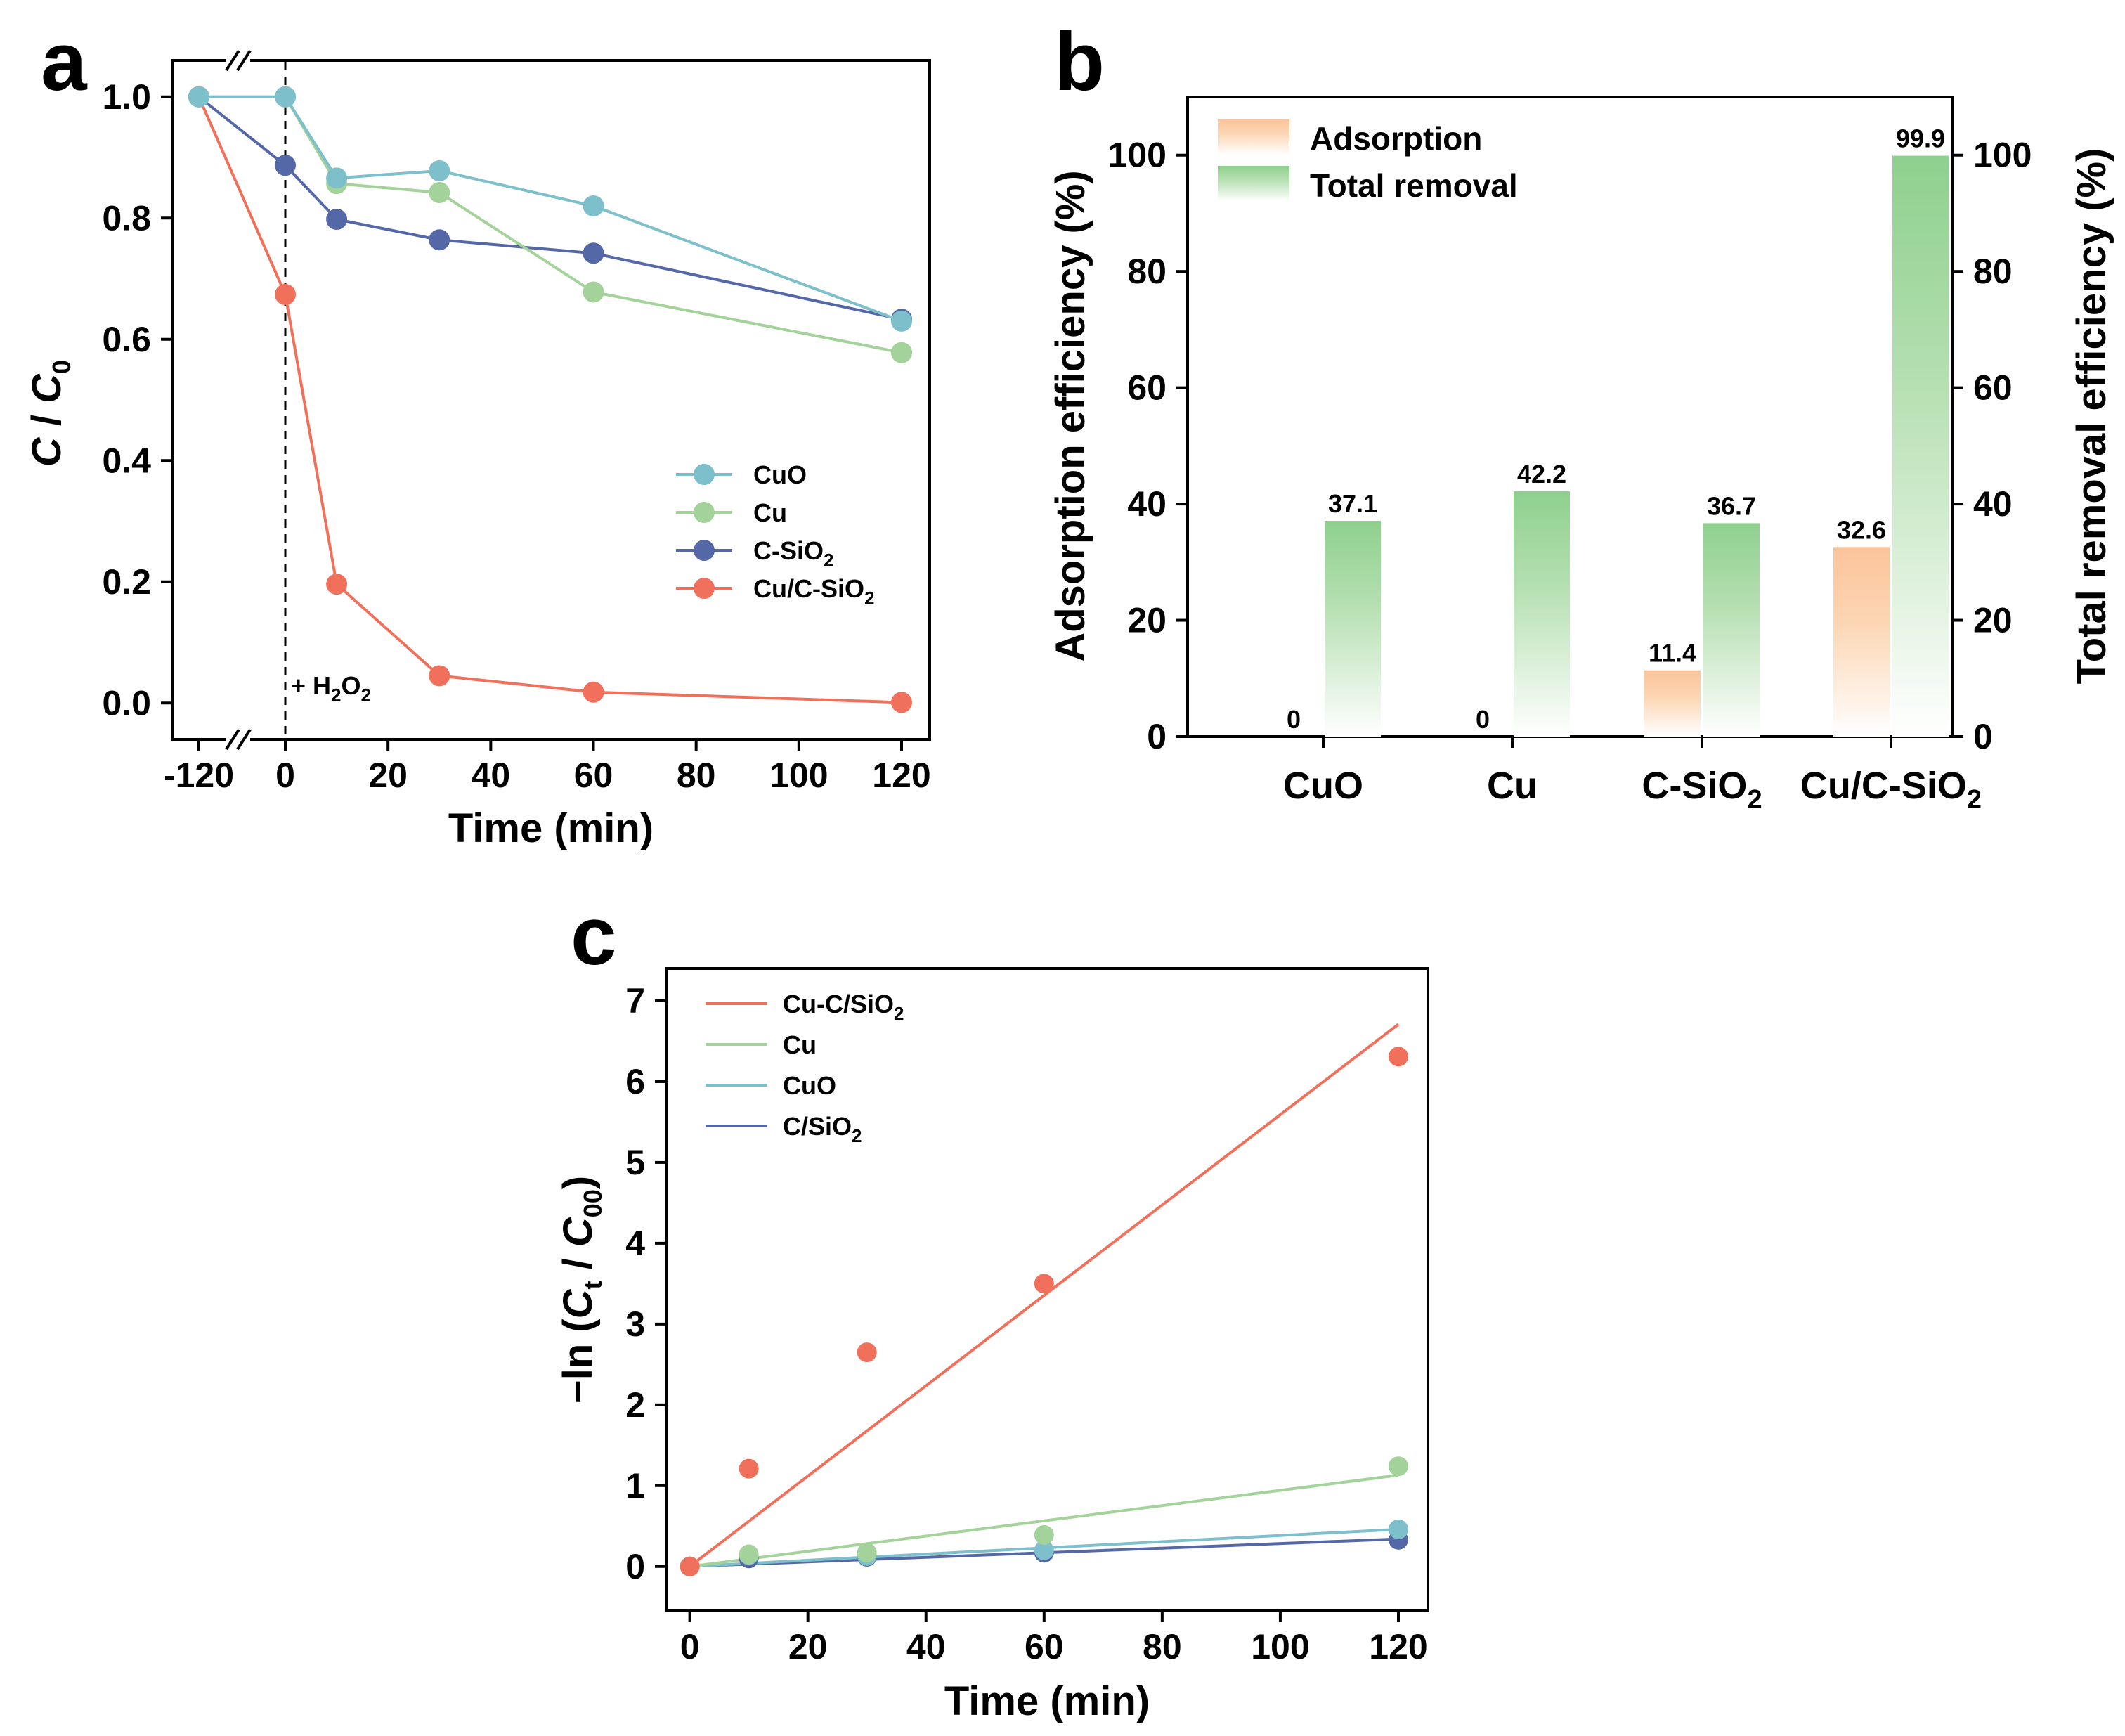 The image size is (2125, 1736). Describe the element at coordinates (126, 703) in the screenshot. I see `y-tick-label: 0.0` at that location.